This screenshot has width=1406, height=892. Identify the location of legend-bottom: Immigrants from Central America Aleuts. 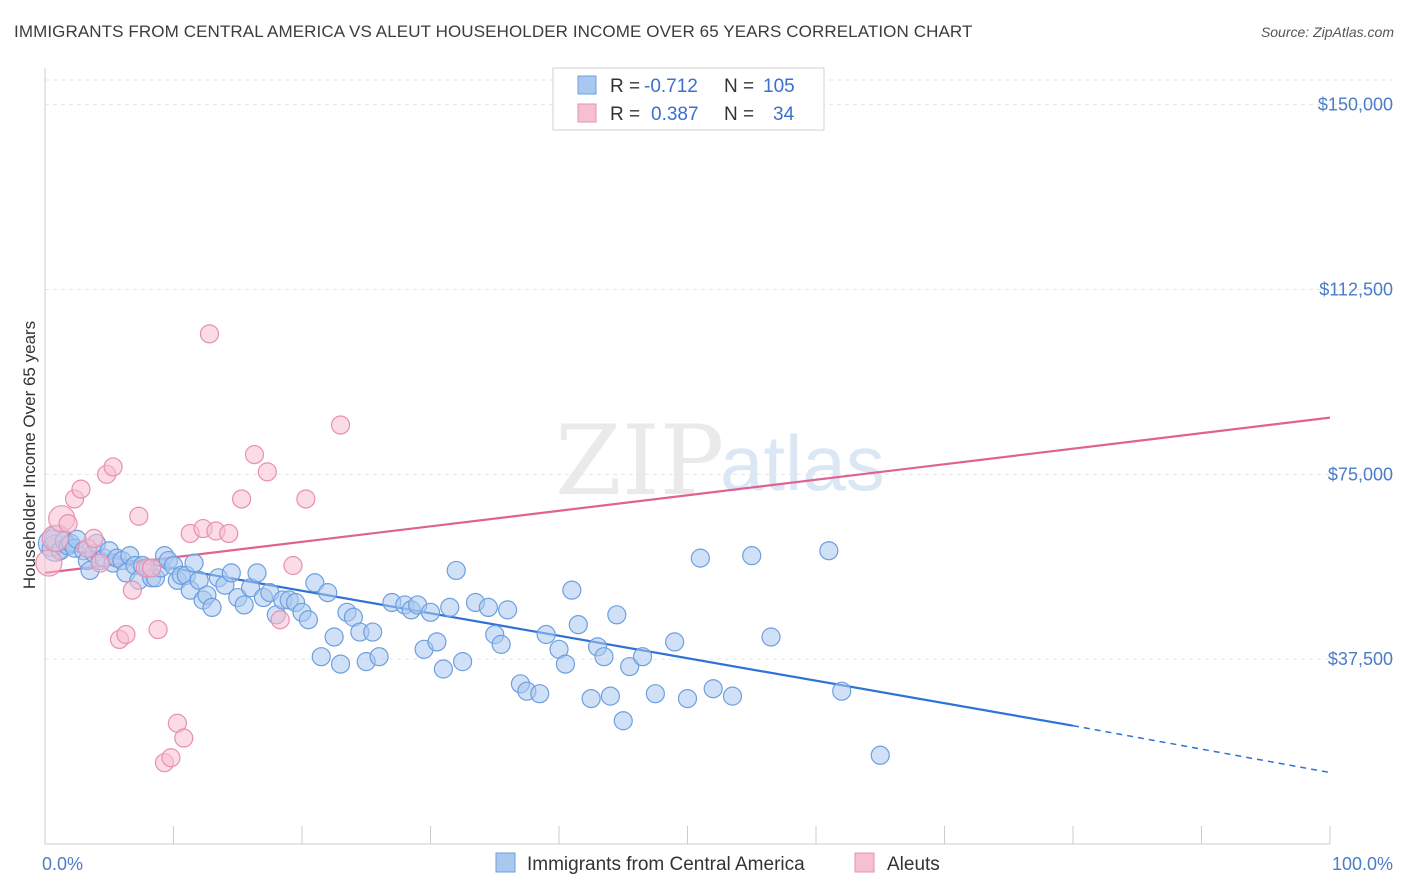
(717, 863).